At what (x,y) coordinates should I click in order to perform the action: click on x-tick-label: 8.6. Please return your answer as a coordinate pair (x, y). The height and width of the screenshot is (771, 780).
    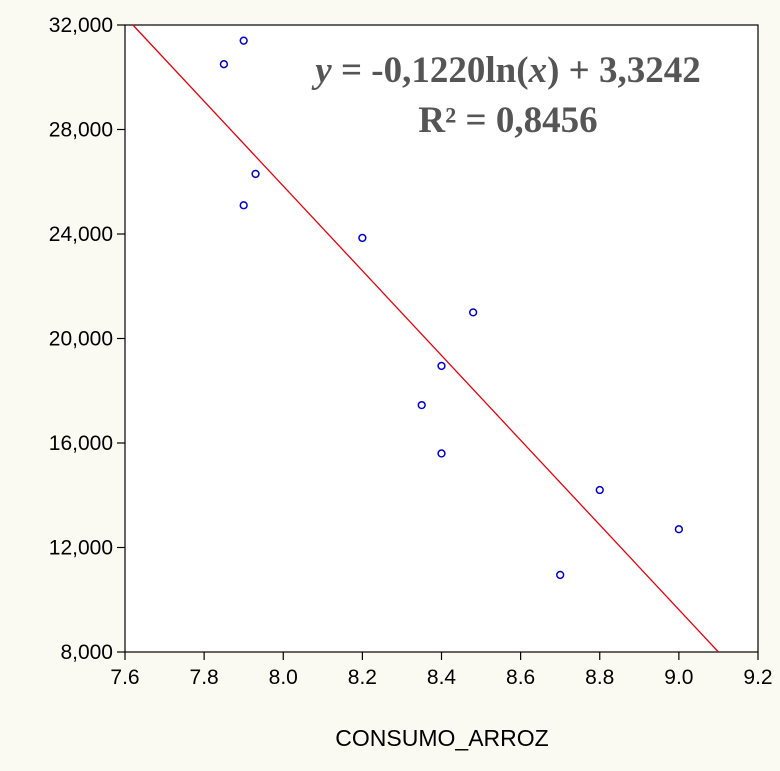
    Looking at the image, I should click on (520, 677).